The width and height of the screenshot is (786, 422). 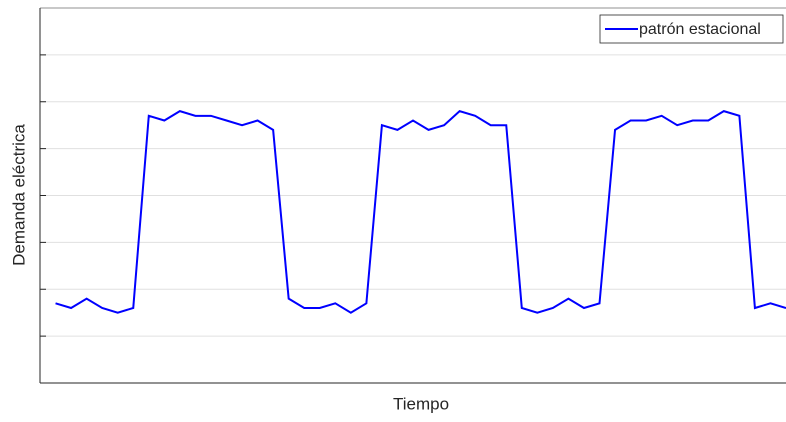 I want to click on legend-label: patrón estacional, so click(x=700, y=29).